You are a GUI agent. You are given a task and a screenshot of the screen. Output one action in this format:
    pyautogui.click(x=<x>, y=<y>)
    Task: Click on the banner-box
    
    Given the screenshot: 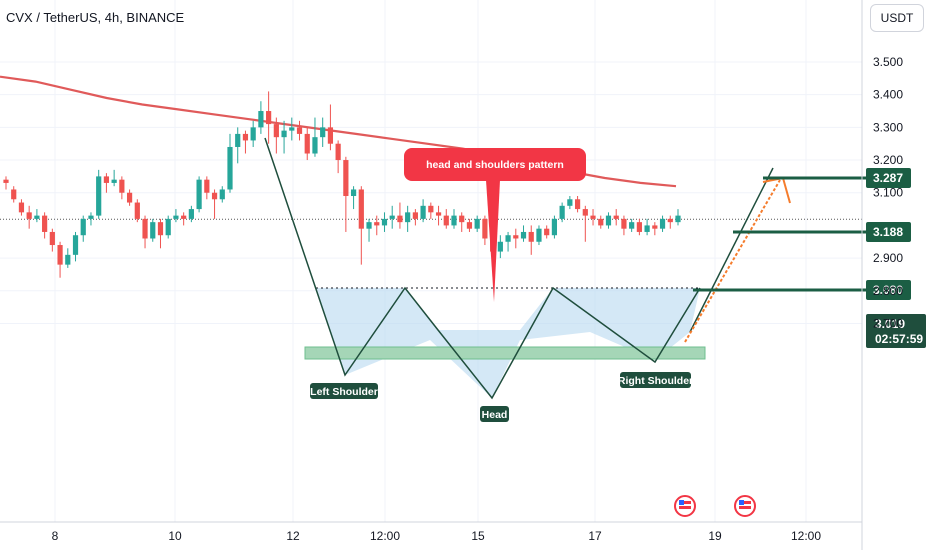 What is the action you would take?
    pyautogui.click(x=495, y=164)
    